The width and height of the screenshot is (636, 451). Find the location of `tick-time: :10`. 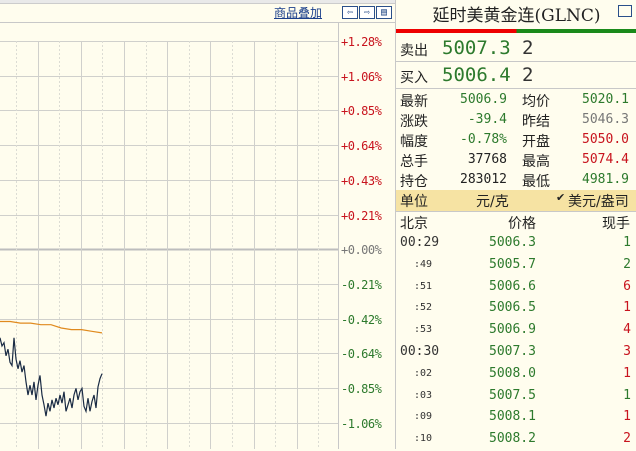

tick-time: :10 is located at coordinates (423, 439).